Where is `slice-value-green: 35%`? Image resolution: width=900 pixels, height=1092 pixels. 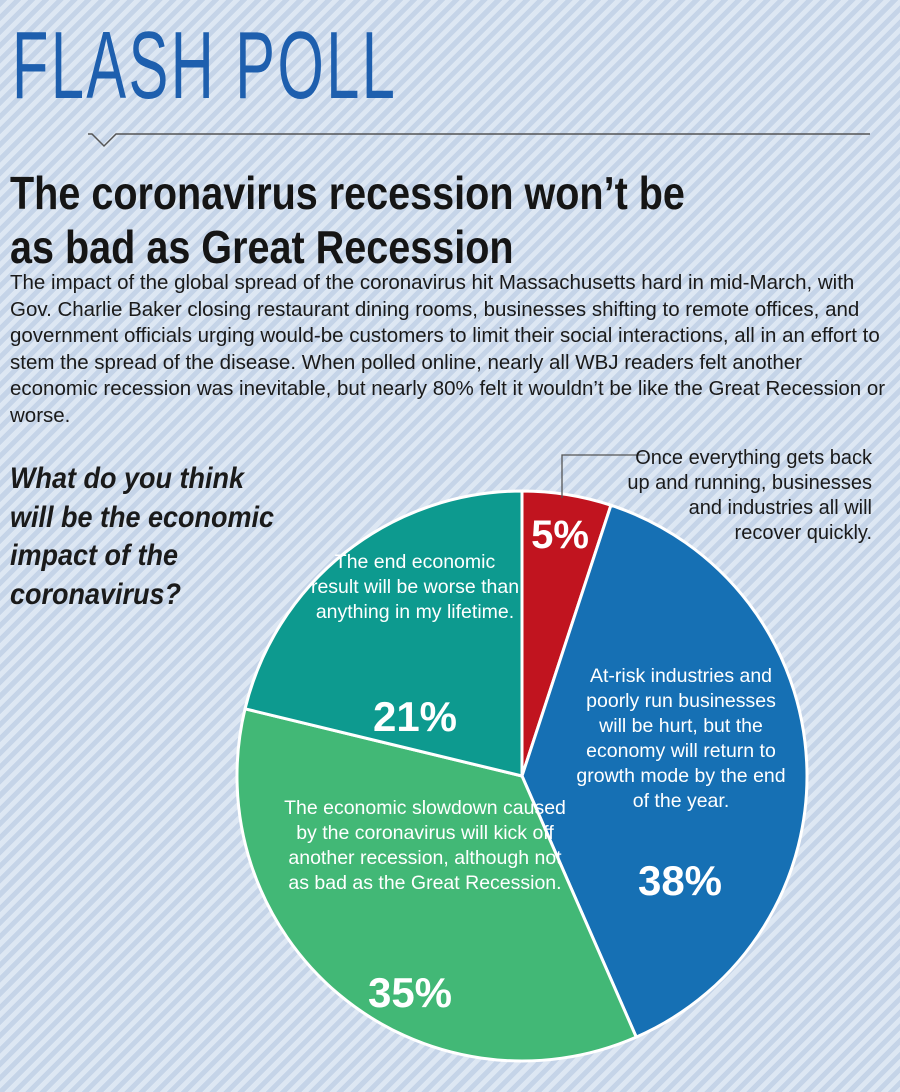
slice-value-green: 35% is located at coordinates (410, 992).